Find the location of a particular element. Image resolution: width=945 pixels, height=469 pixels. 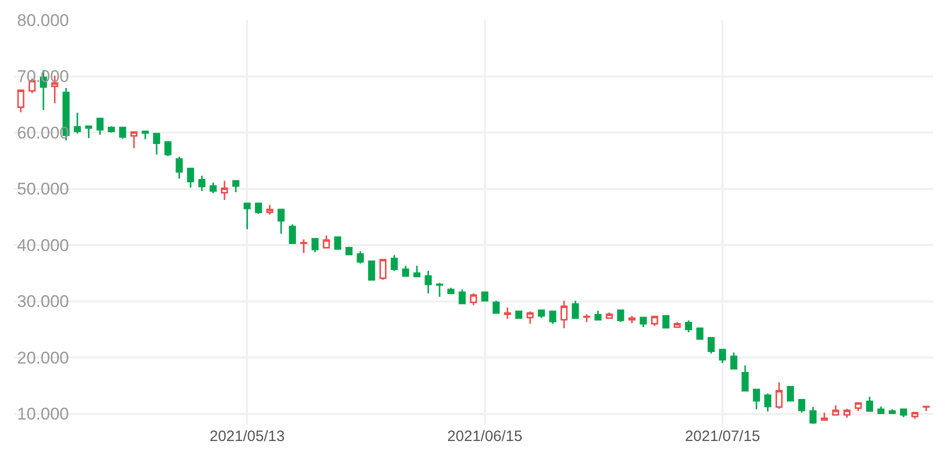

y-tick-label: 20.000 is located at coordinates (43, 358).